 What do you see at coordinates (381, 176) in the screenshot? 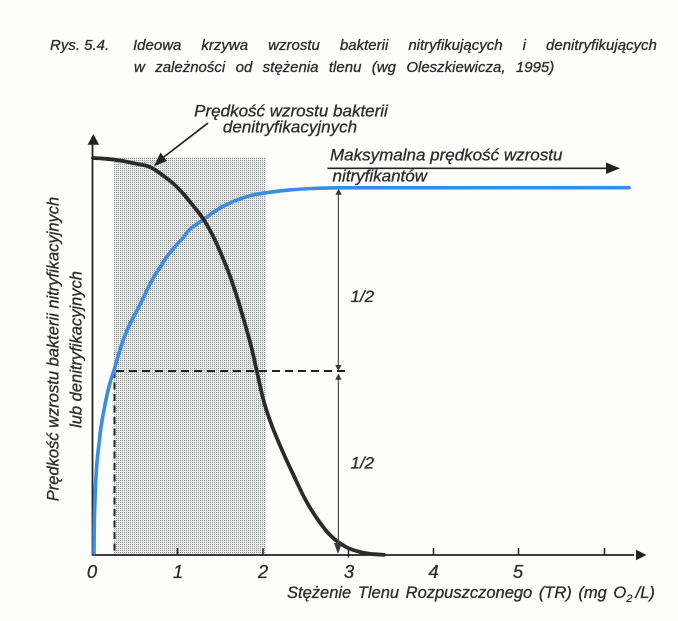
I see `svg-text: nitryfikantów` at bounding box center [381, 176].